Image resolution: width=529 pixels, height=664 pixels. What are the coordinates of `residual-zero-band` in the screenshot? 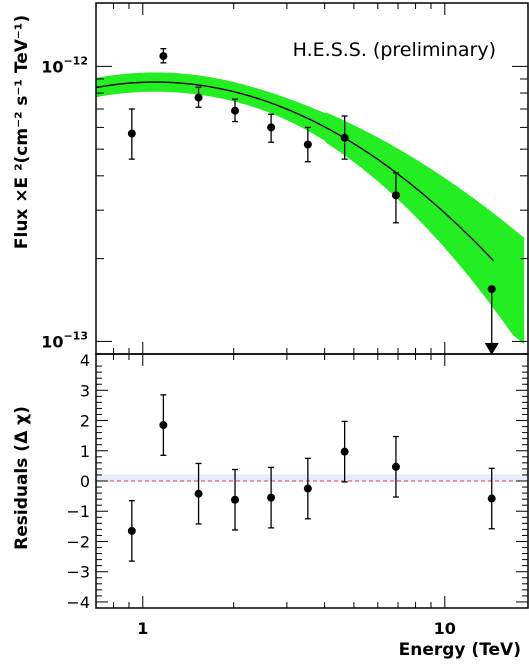 It's located at (312, 478).